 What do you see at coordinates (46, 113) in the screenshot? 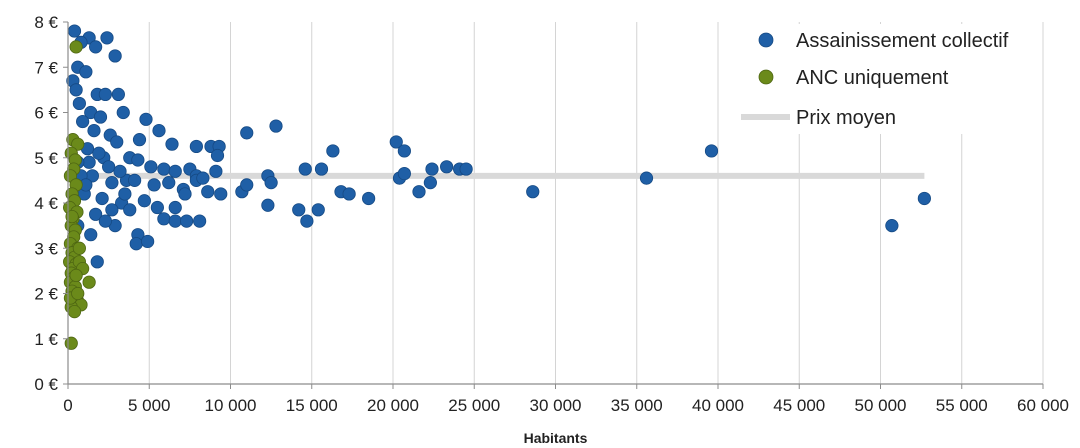
I see `y-tick-label: 6 €` at bounding box center [46, 113].